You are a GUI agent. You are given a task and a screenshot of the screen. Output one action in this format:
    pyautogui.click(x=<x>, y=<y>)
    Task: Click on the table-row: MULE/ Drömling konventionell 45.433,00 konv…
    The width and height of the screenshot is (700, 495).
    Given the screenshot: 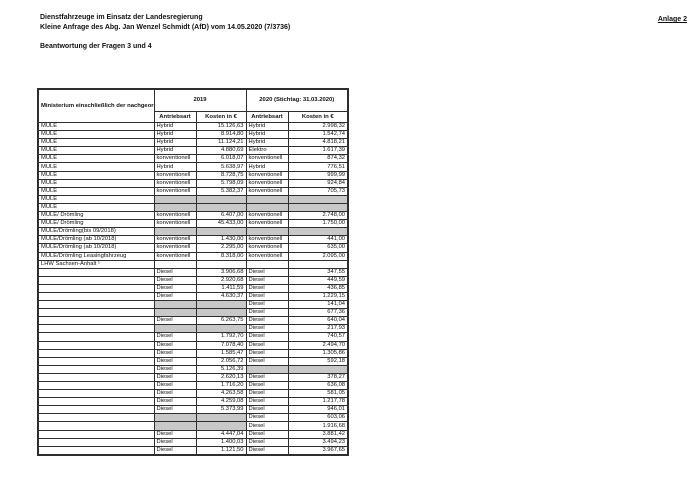 What is the action you would take?
    pyautogui.click(x=193, y=224)
    